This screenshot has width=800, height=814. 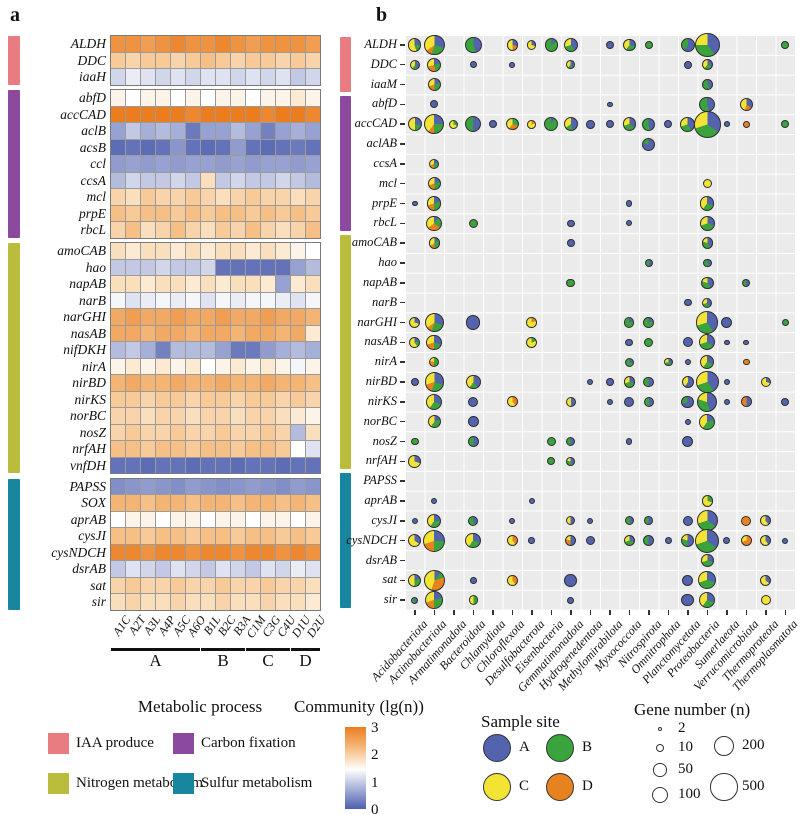 What do you see at coordinates (78, 552) in the screenshot?
I see `gene-label: cysNDCH` at bounding box center [78, 552].